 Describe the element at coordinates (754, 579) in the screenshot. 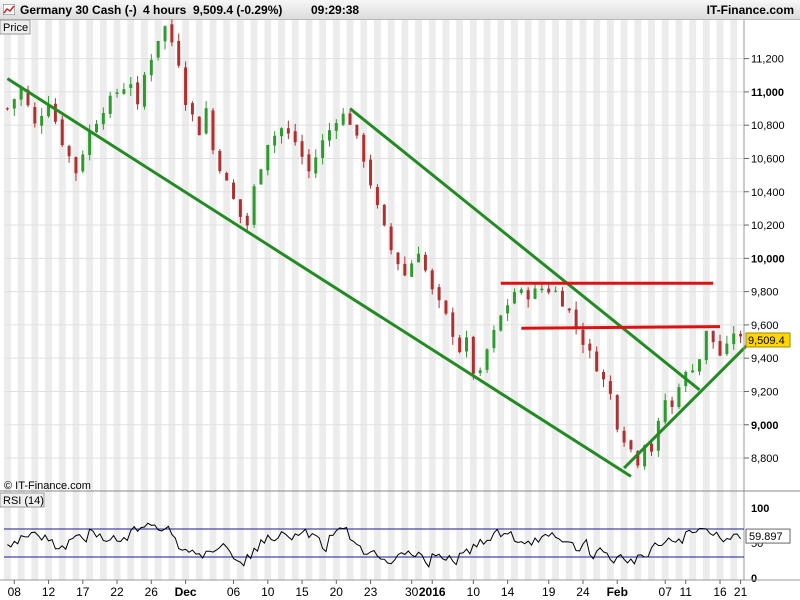

I see `rsi-tick-label: 0` at that location.